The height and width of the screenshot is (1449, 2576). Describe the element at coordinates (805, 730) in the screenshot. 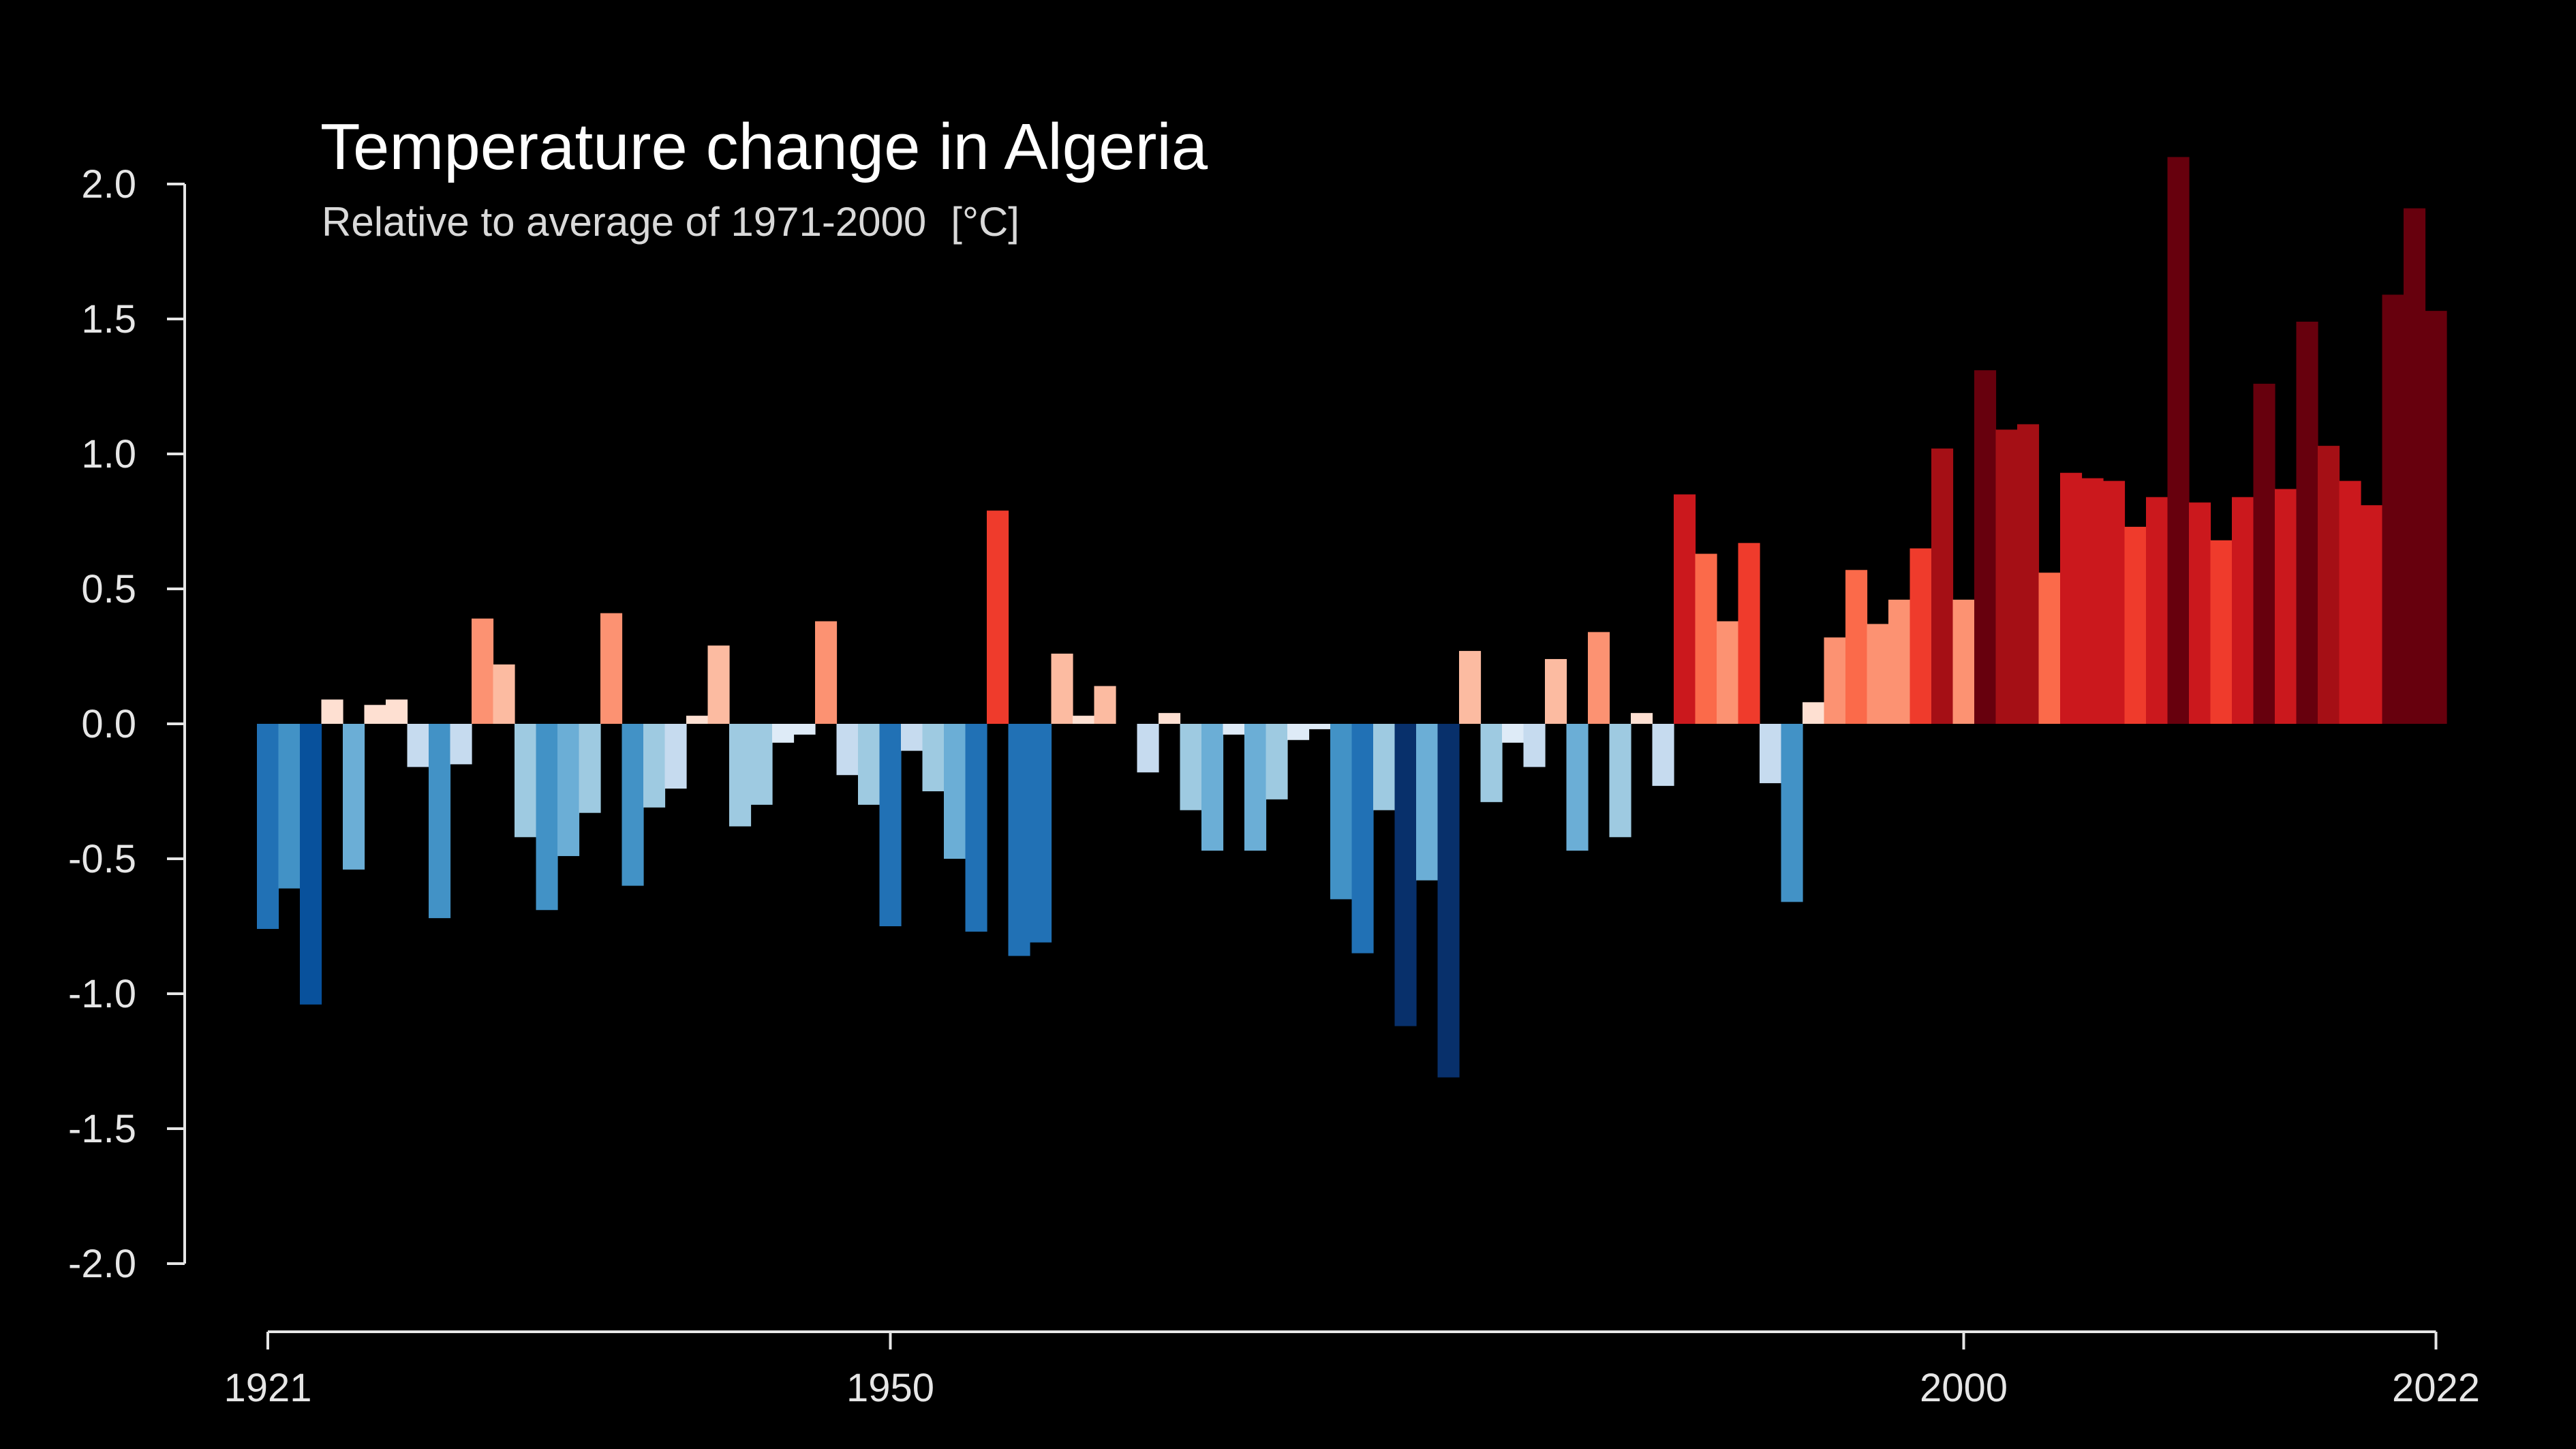

I see `bar-1946` at that location.